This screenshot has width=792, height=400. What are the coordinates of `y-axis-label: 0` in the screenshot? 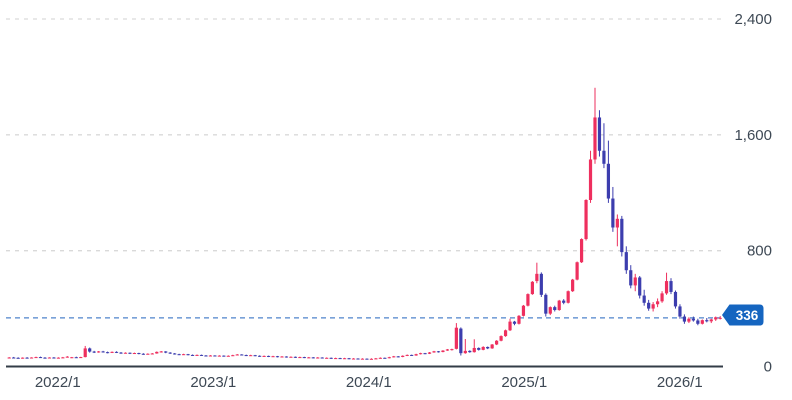 It's located at (768, 367).